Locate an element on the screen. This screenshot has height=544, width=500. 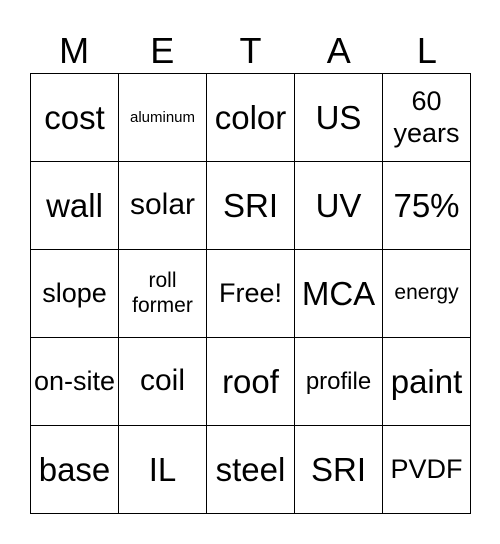
bingo-header: M E T A L is located at coordinates (250, 51).